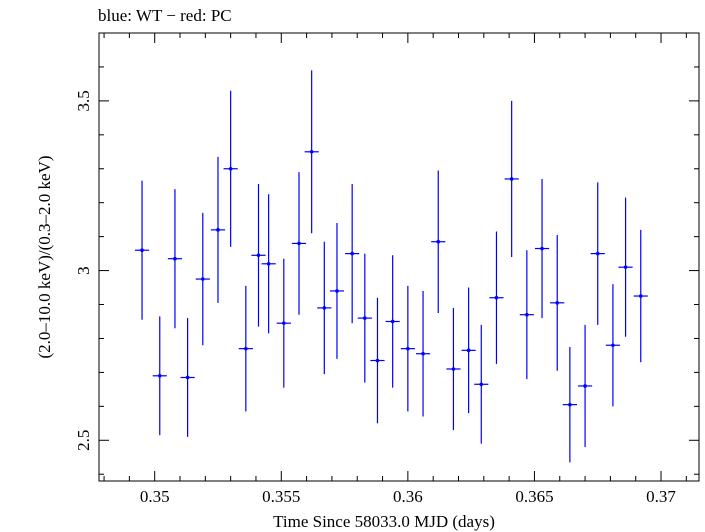 The width and height of the screenshot is (705, 532). Describe the element at coordinates (155, 496) in the screenshot. I see `x-tick-label: 0.35` at that location.